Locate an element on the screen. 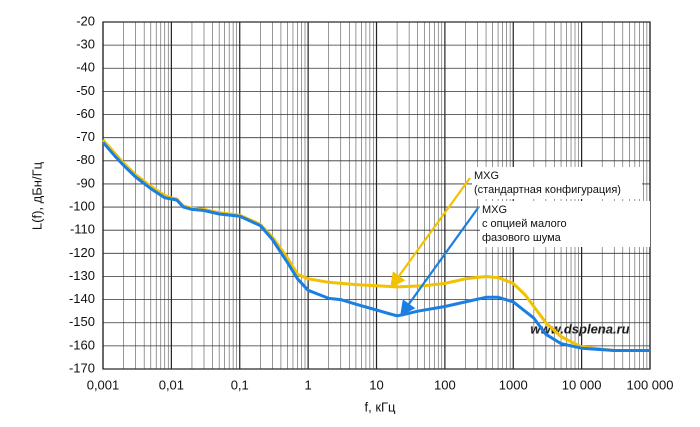  y-tick-label: -150 is located at coordinates (82, 321).